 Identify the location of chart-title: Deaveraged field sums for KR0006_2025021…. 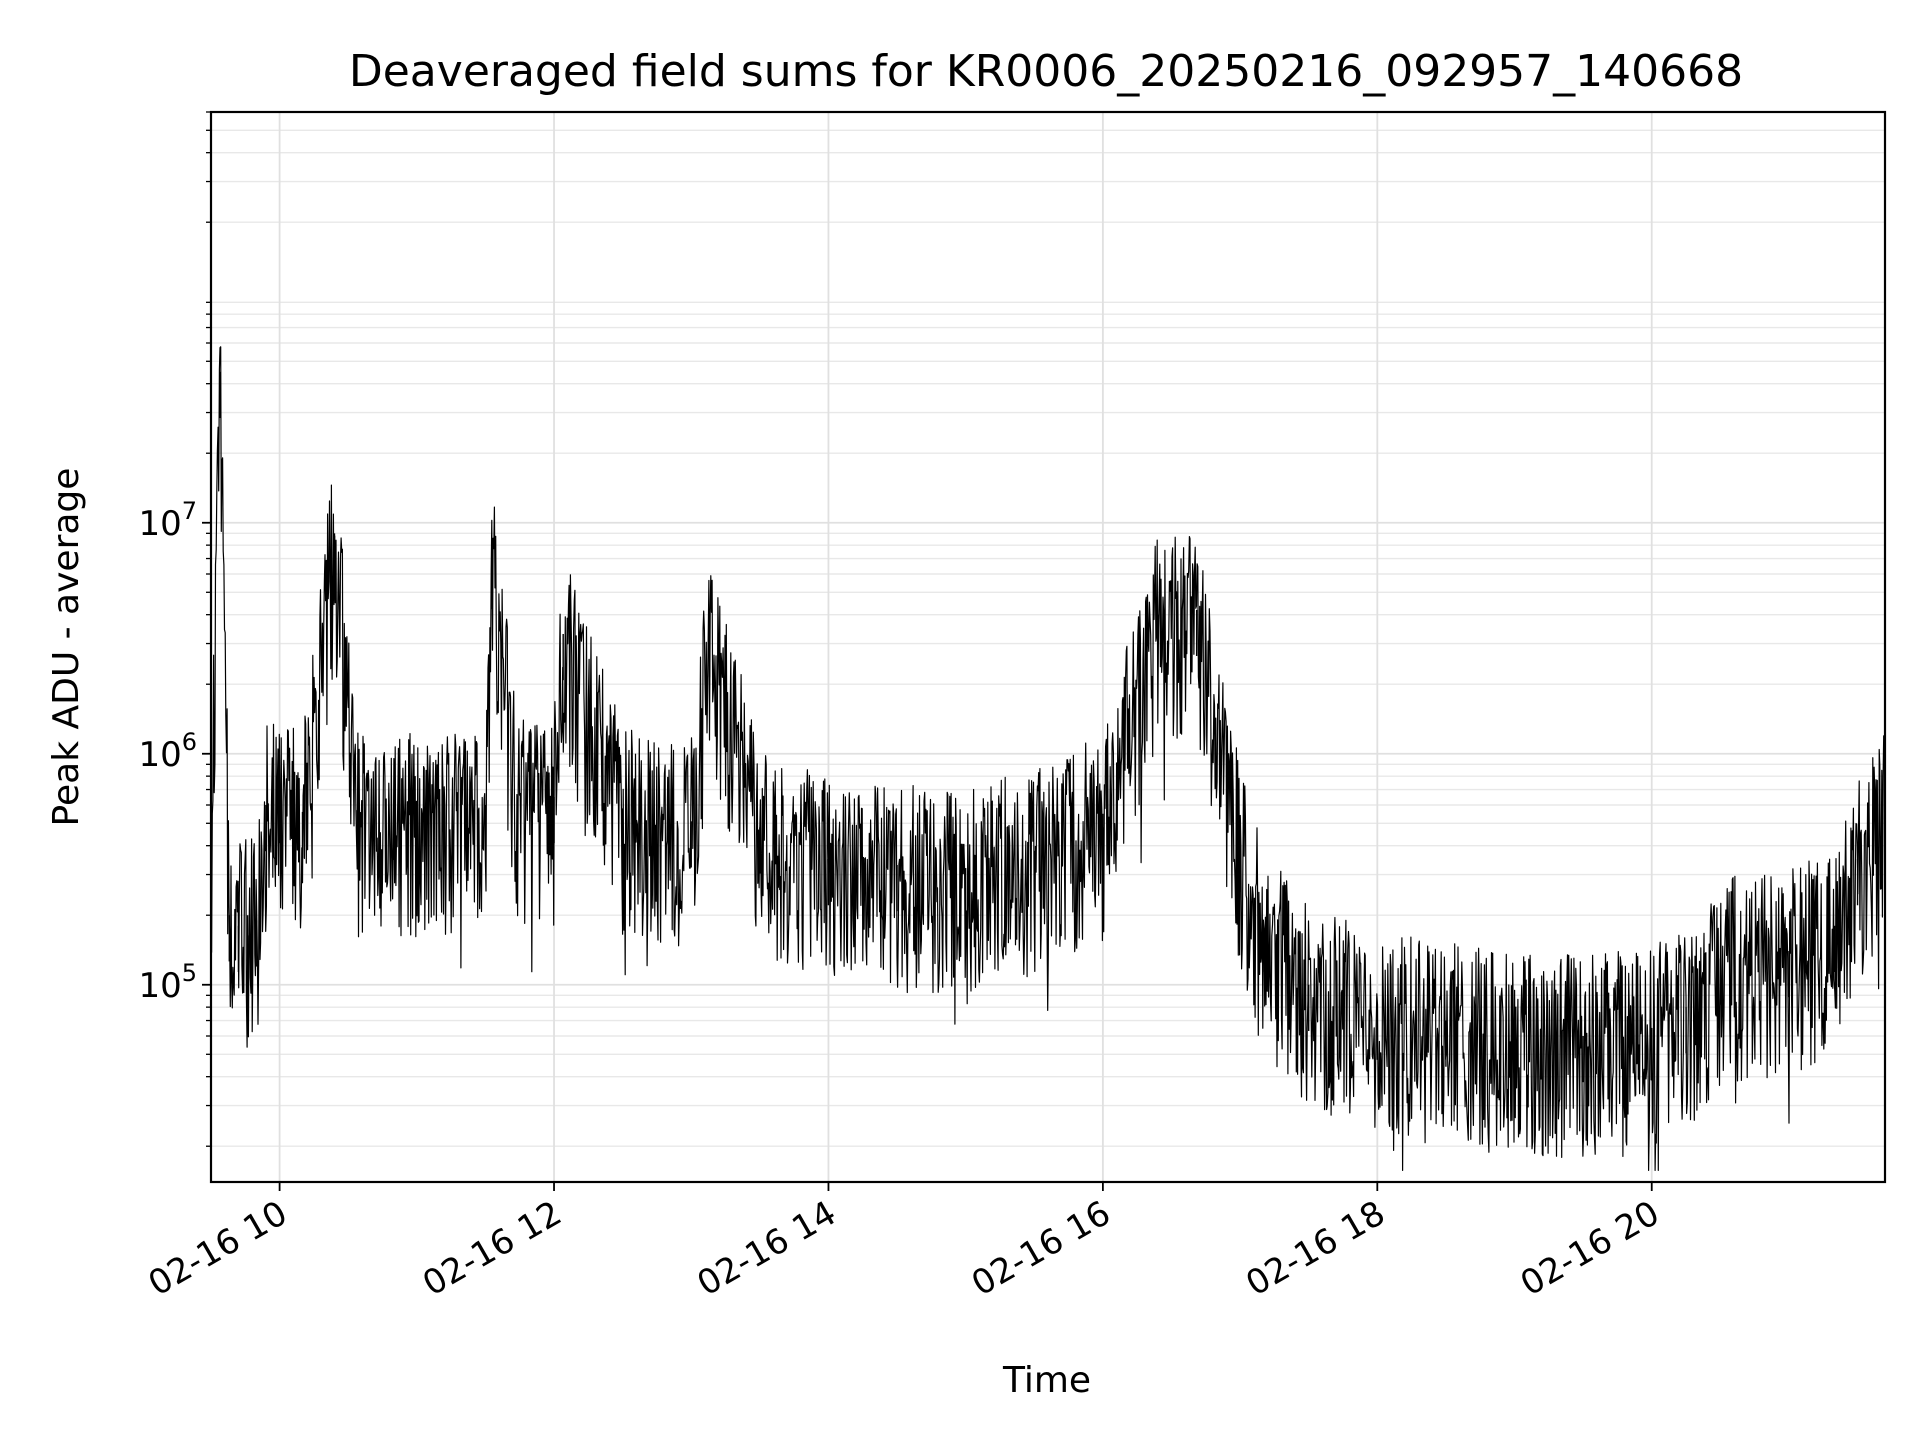
(1046, 71).